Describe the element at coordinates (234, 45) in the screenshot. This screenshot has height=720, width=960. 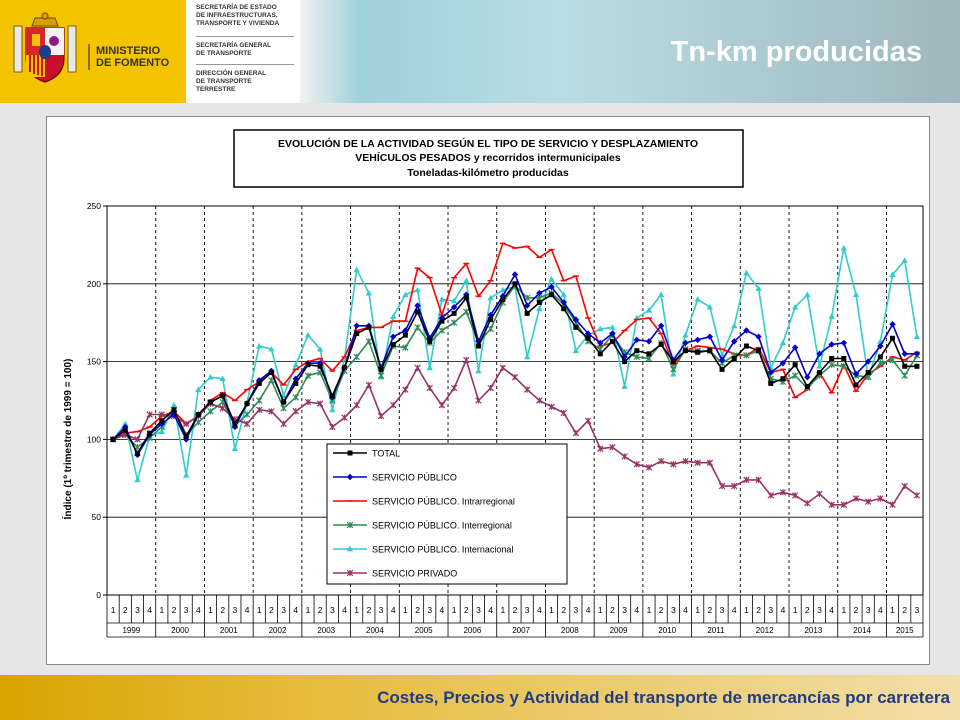
I see `org-2-line-1: SECRETARÍA GENERAL` at that location.